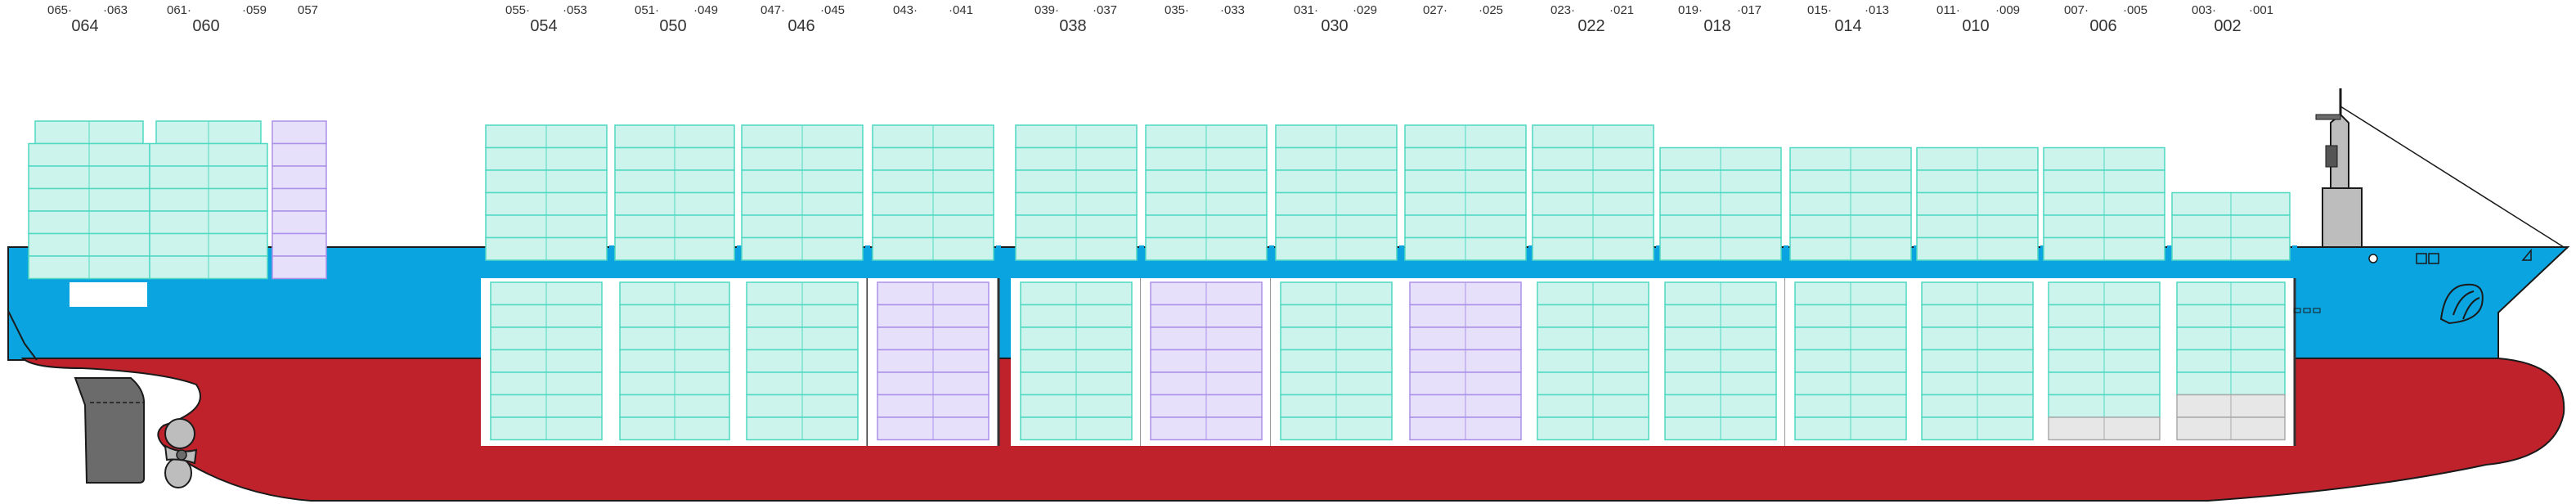  Describe the element at coordinates (773, 10) in the screenshot. I see `bay-label-odd-fwd: 047·` at that location.